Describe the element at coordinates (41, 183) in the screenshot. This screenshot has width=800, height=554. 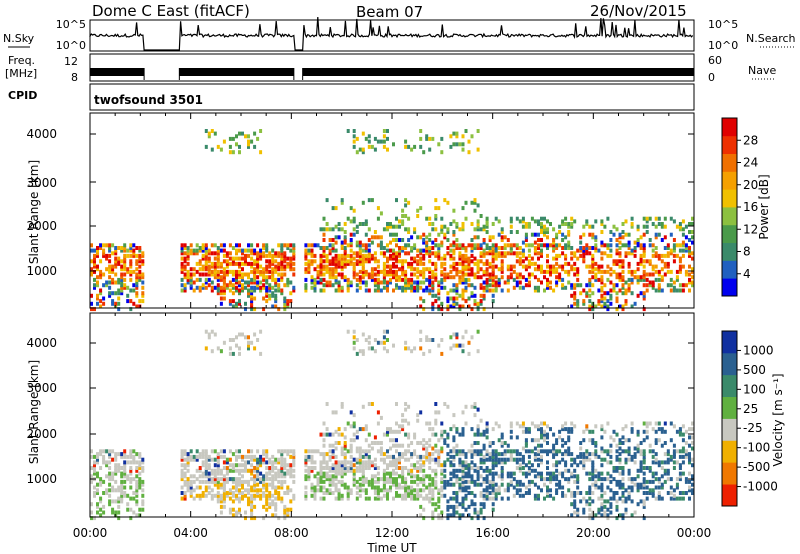
I see `power-ytick-3000: 3000` at that location.